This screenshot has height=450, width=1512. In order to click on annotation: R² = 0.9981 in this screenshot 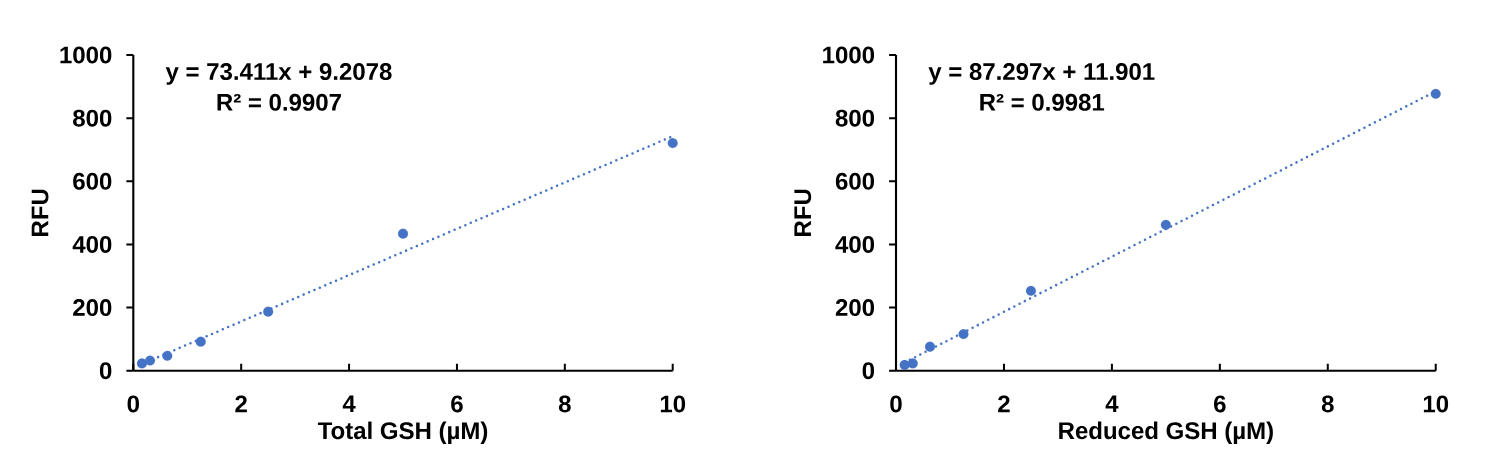, I will do `click(1042, 102)`.